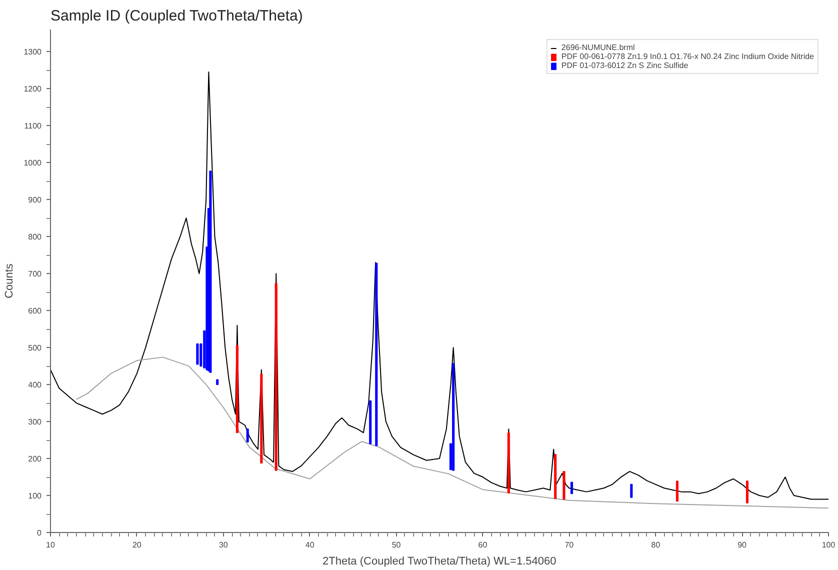  What do you see at coordinates (656, 545) in the screenshot?
I see `x-tick-label: 80` at bounding box center [656, 545].